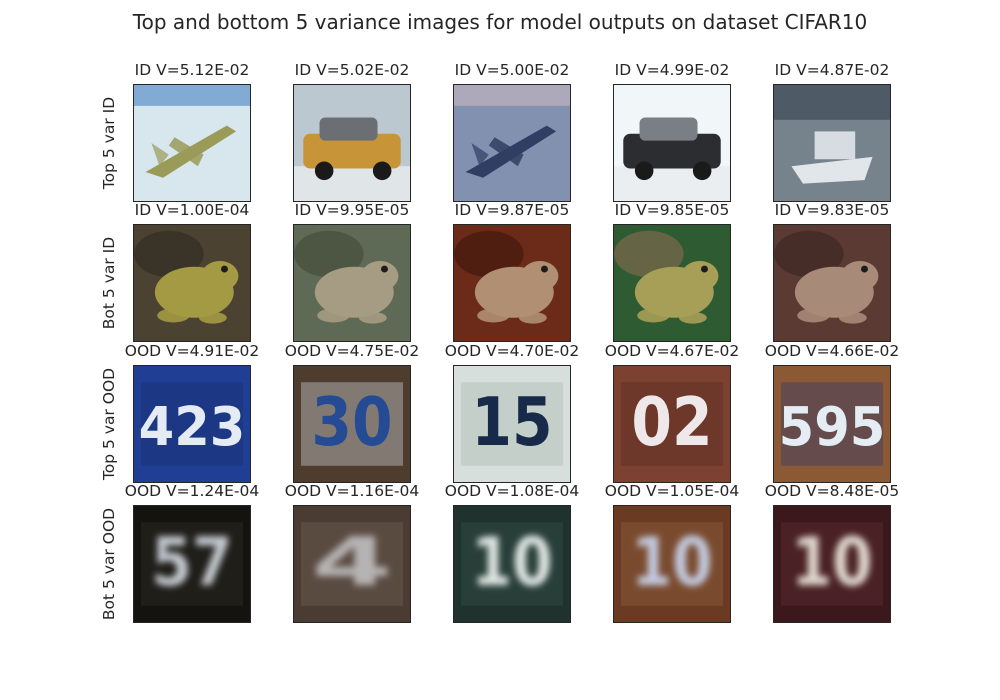 This screenshot has width=1000, height=700. I want to click on variance-caption: OOD V=4.66E-02, so click(832, 351).